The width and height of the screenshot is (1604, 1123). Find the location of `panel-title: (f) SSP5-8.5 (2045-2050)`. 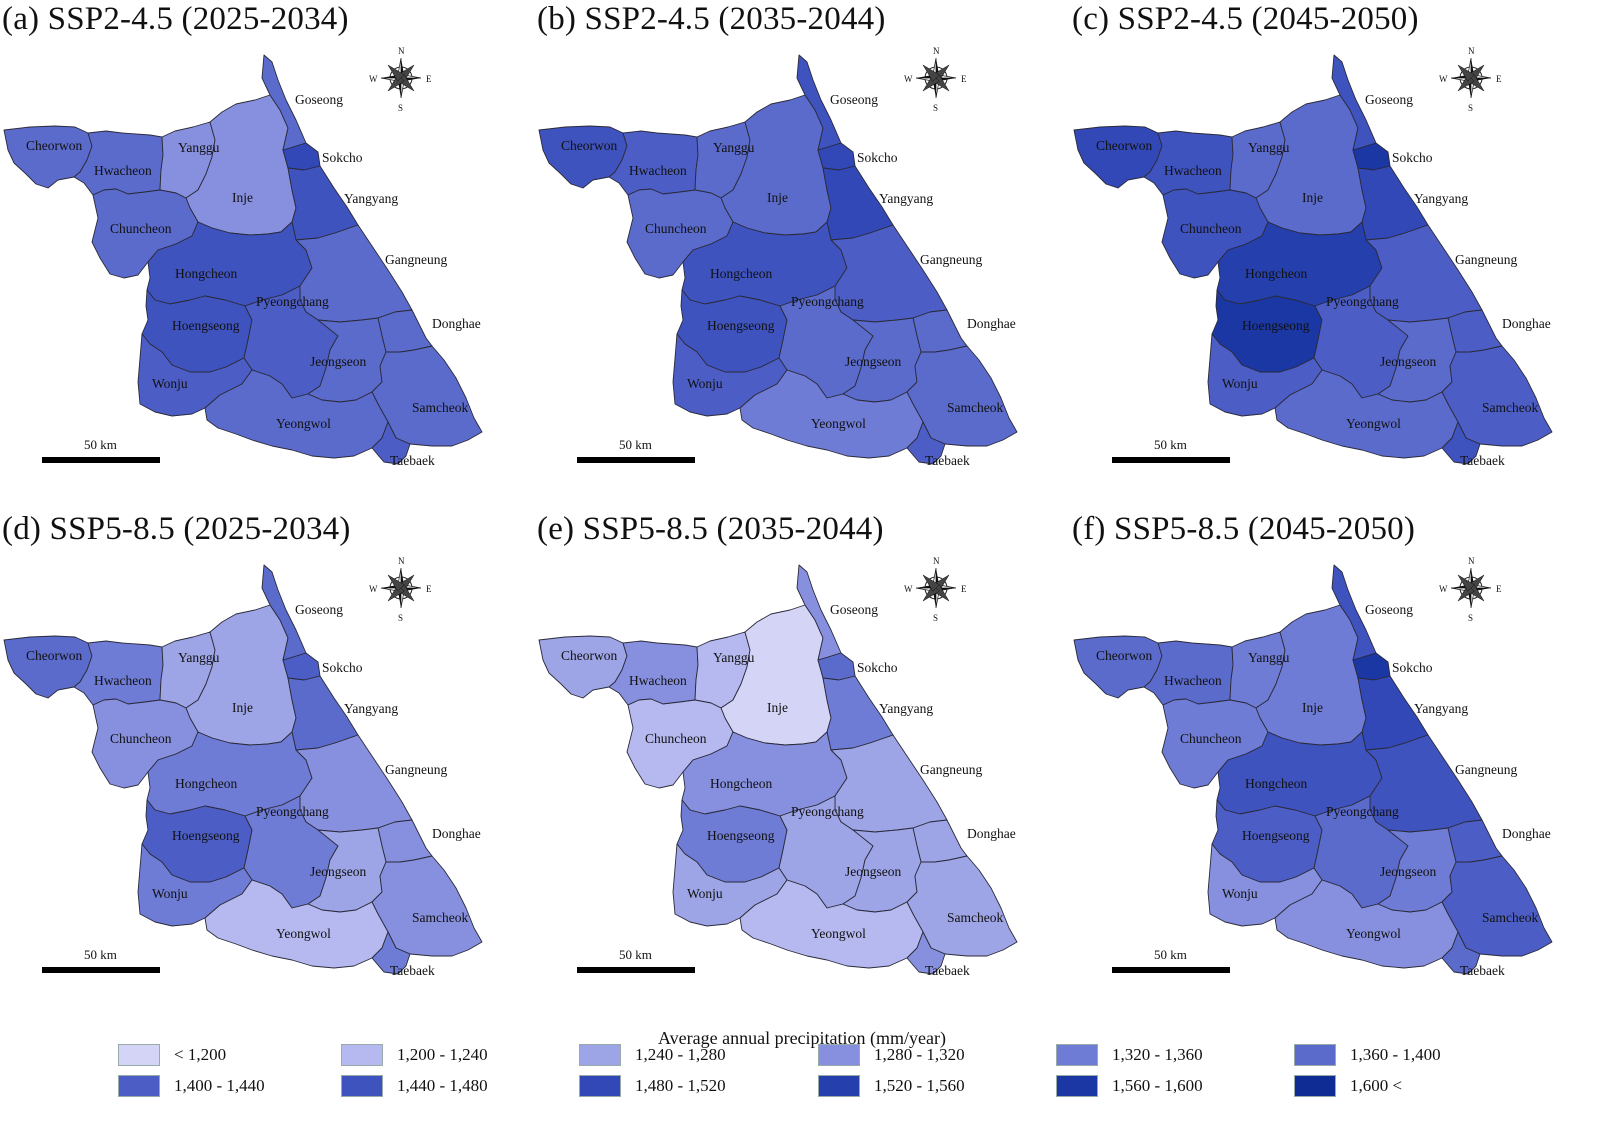

panel-title: (f) SSP5-8.5 (2045-2050) is located at coordinates (1244, 529).